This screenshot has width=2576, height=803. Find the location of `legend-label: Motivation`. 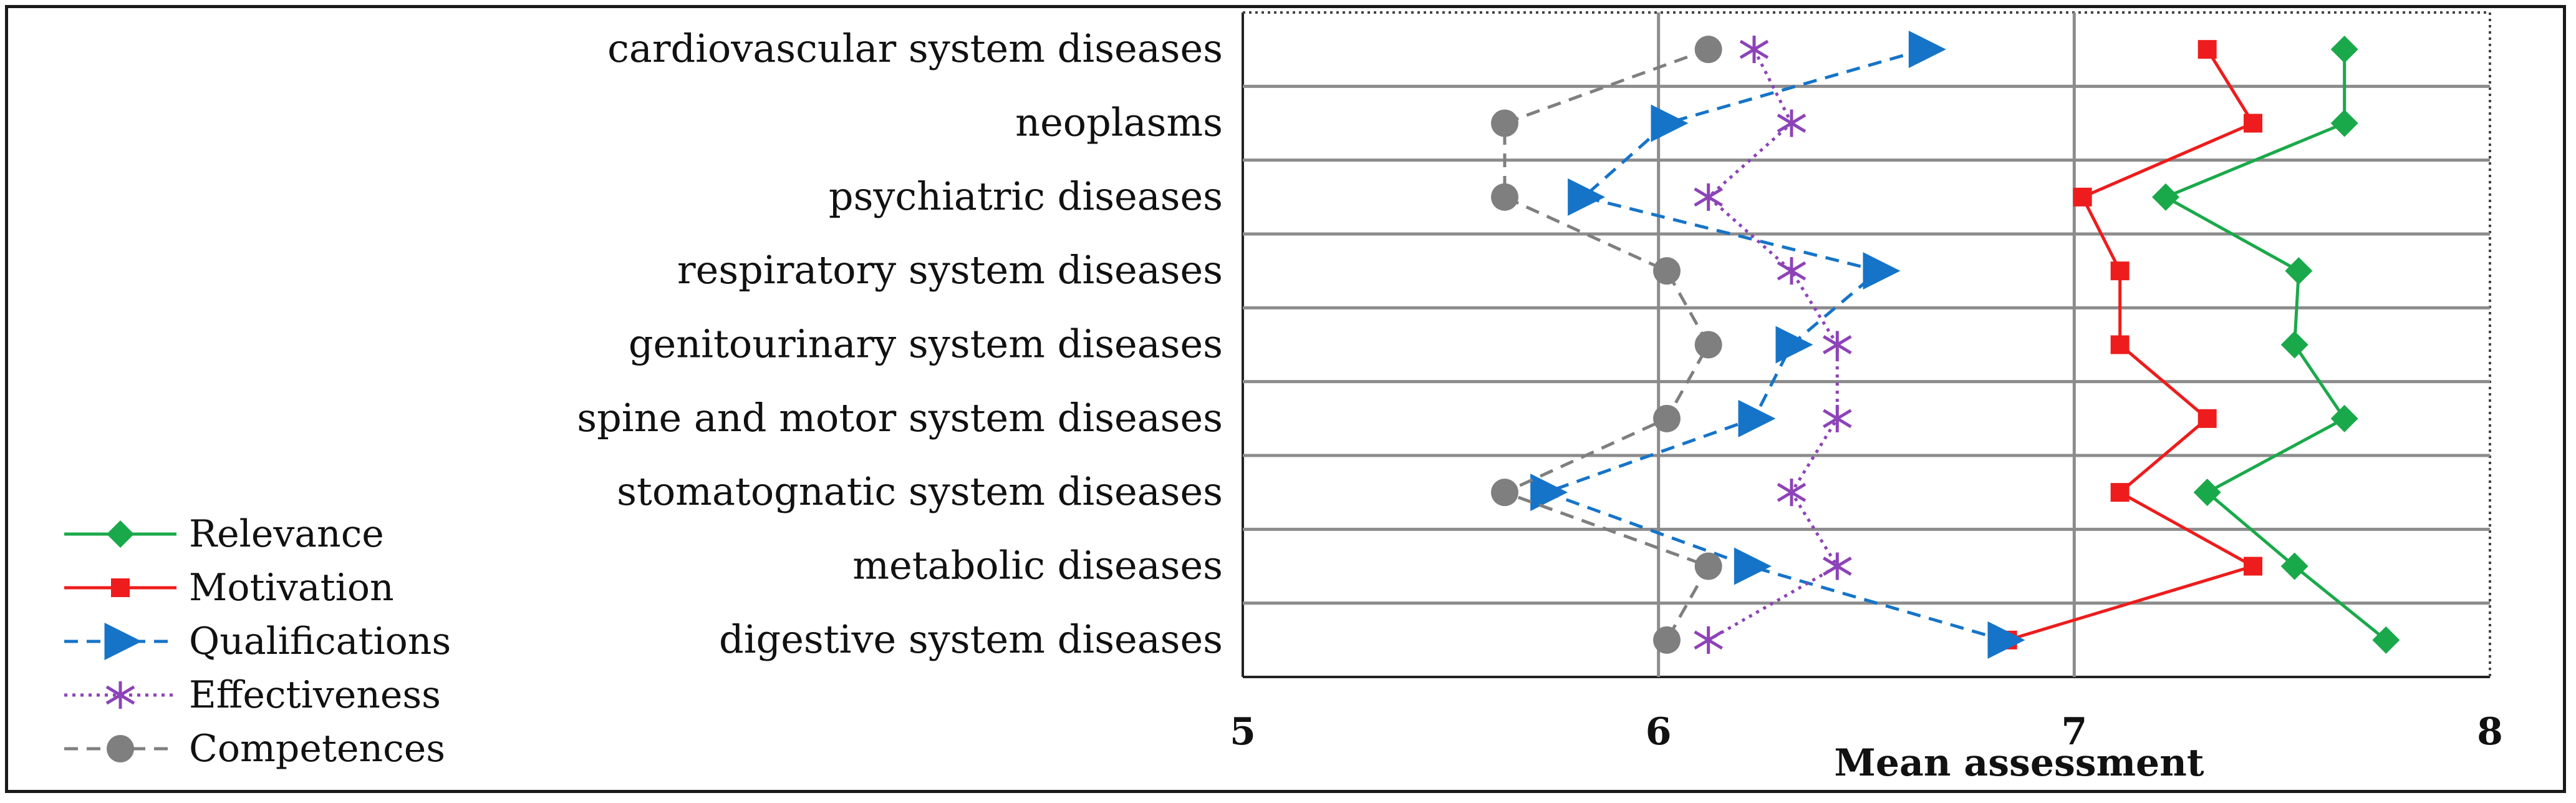

legend-label: Motivation is located at coordinates (291, 588).